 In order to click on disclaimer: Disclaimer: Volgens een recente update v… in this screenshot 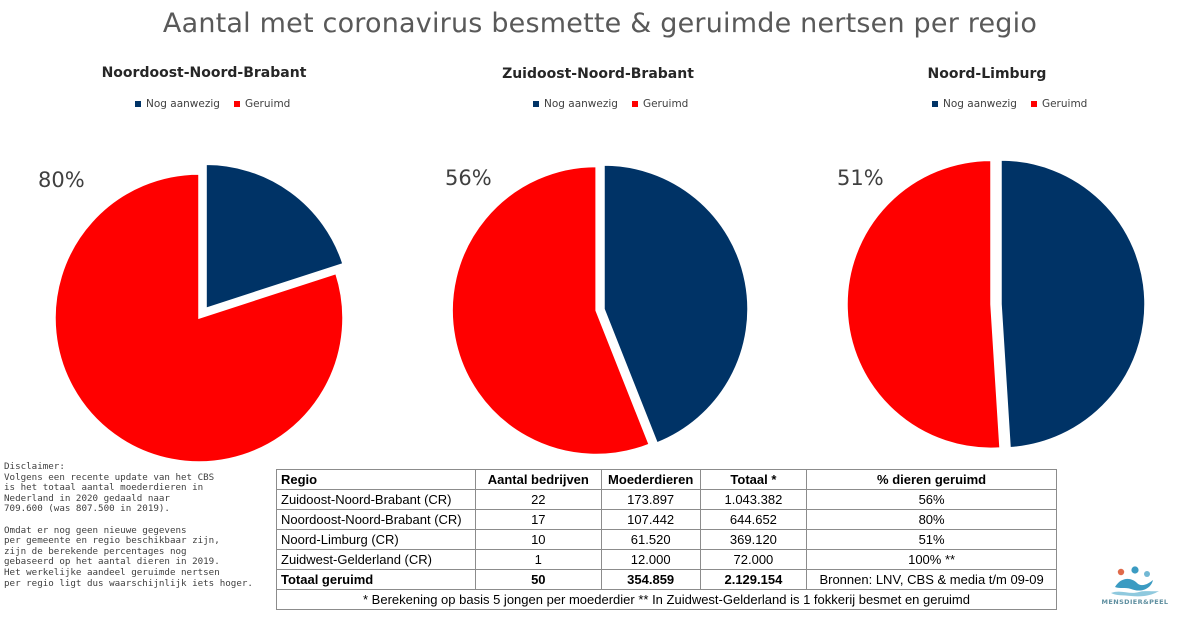, I will do `click(135, 525)`.